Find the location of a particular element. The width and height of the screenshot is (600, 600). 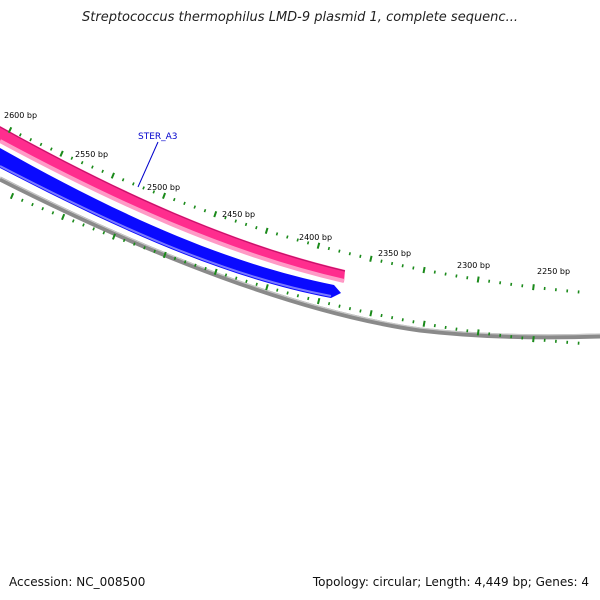

scale-label: 2400 bp is located at coordinates (315, 237).